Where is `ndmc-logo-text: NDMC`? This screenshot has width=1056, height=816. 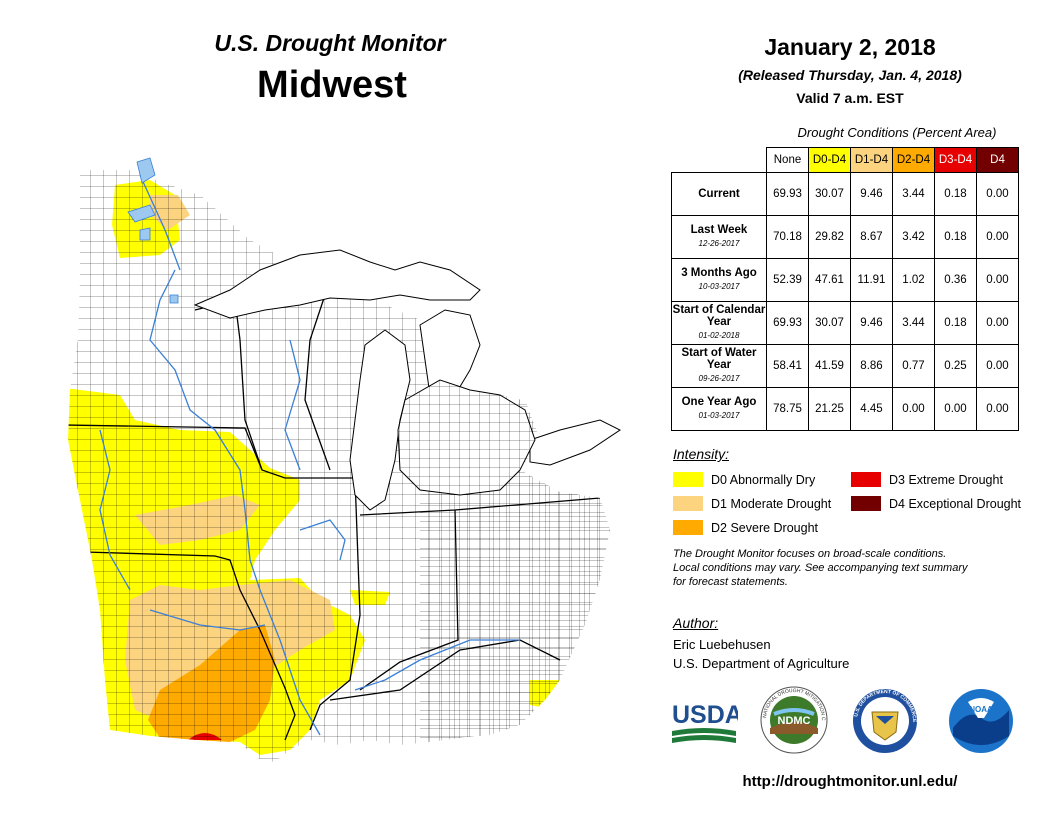 ndmc-logo-text: NDMC is located at coordinates (794, 721).